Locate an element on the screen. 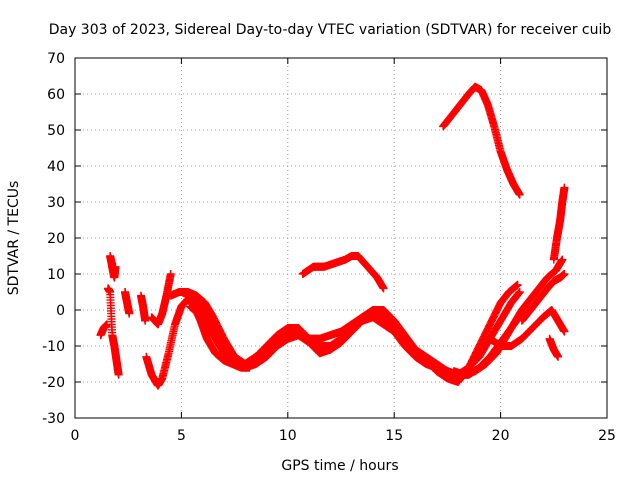 This screenshot has height=484, width=640. y-tick-label: -30 is located at coordinates (53, 419).